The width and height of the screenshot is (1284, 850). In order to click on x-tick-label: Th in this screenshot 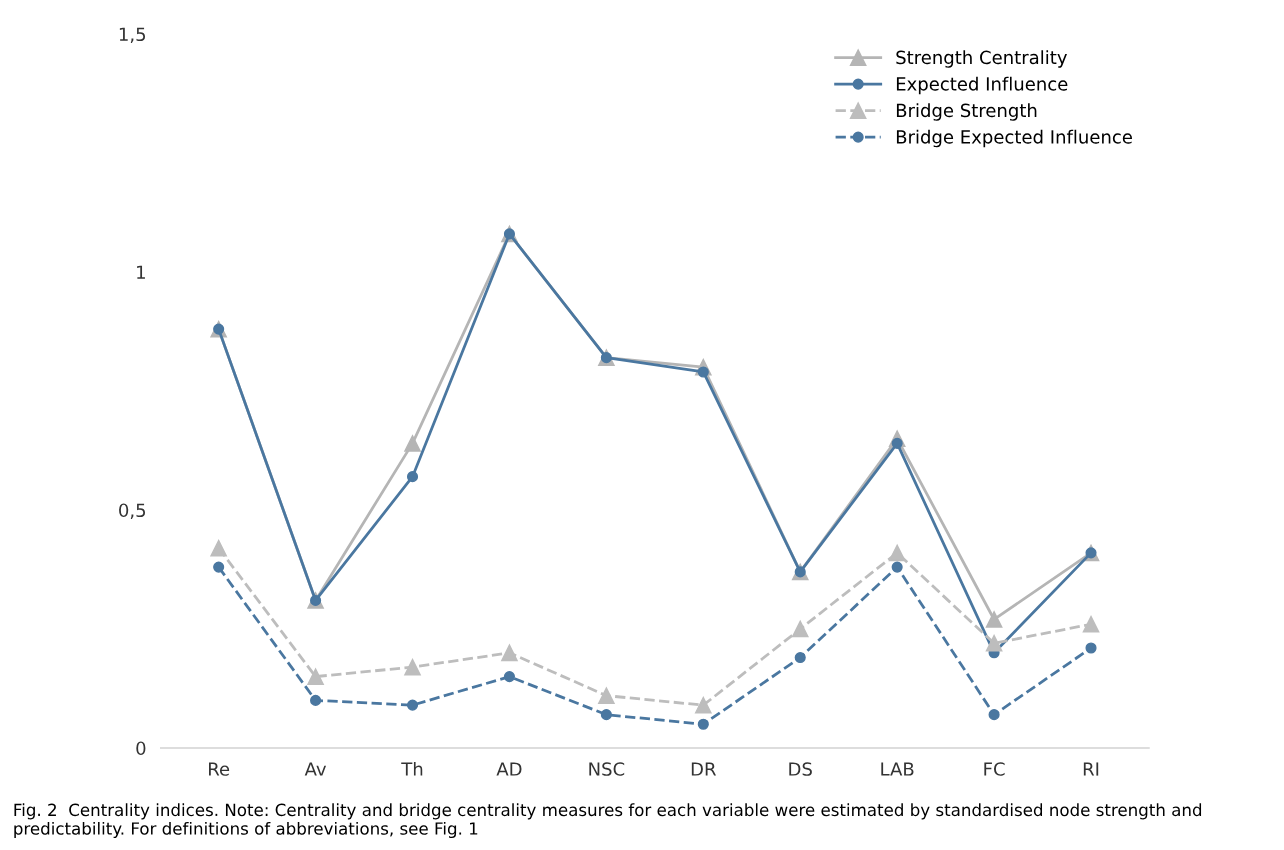, I will do `click(412, 768)`.